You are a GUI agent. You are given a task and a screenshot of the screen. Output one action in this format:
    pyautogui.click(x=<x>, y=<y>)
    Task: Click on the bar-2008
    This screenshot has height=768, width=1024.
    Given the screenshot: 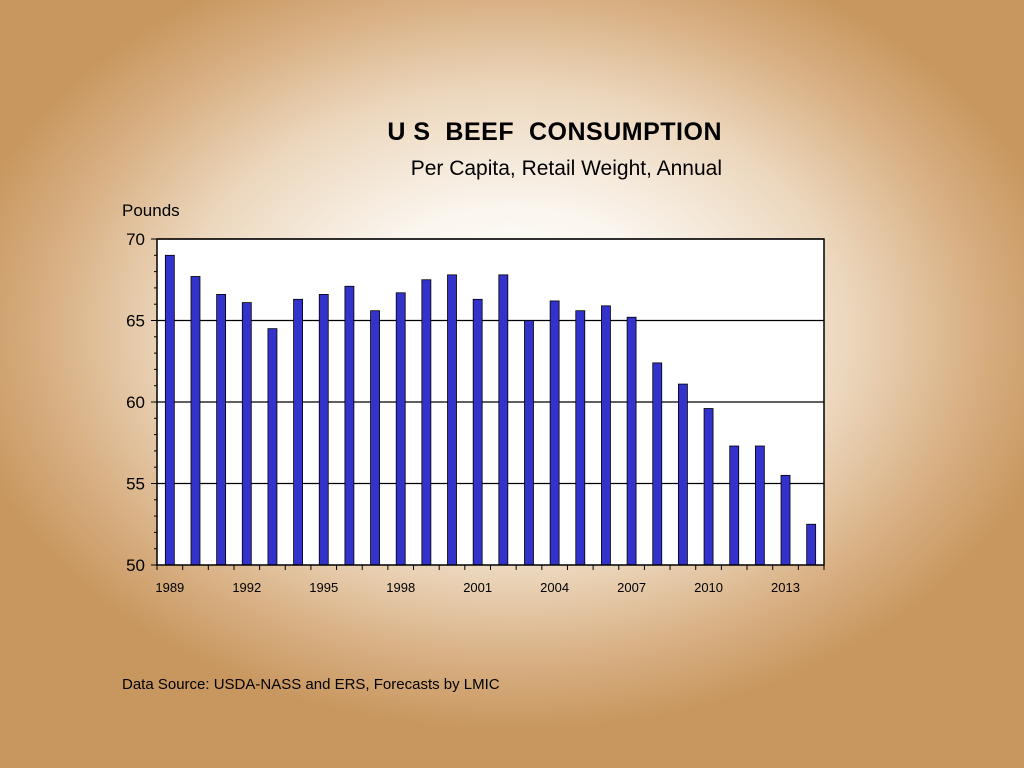 What is the action you would take?
    pyautogui.click(x=657, y=464)
    